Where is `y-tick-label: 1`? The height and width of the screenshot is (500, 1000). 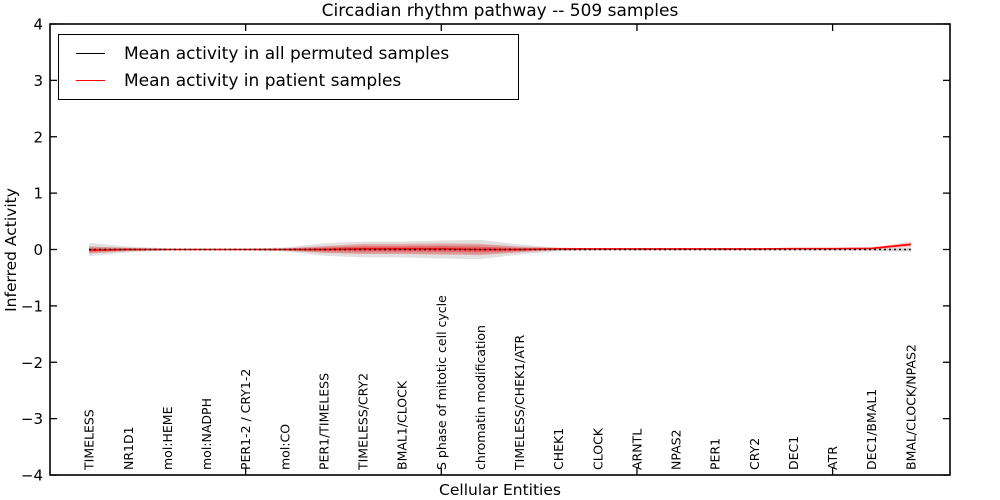 y-tick-label: 1 is located at coordinates (38, 194).